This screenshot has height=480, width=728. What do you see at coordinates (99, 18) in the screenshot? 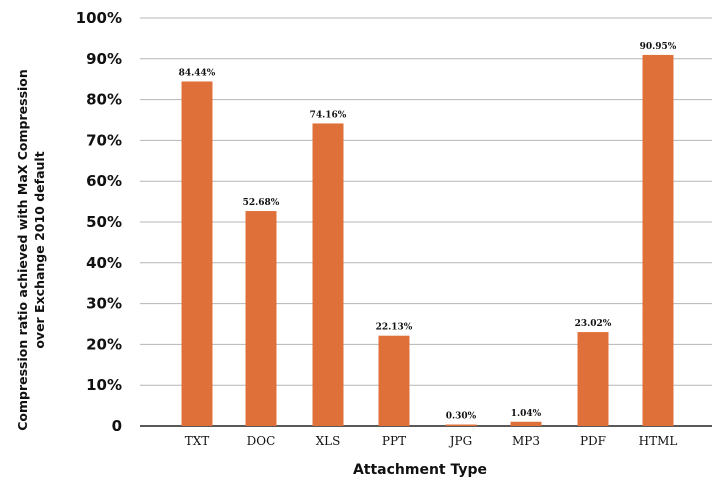
I see `y-tick-label: 100%` at bounding box center [99, 18].